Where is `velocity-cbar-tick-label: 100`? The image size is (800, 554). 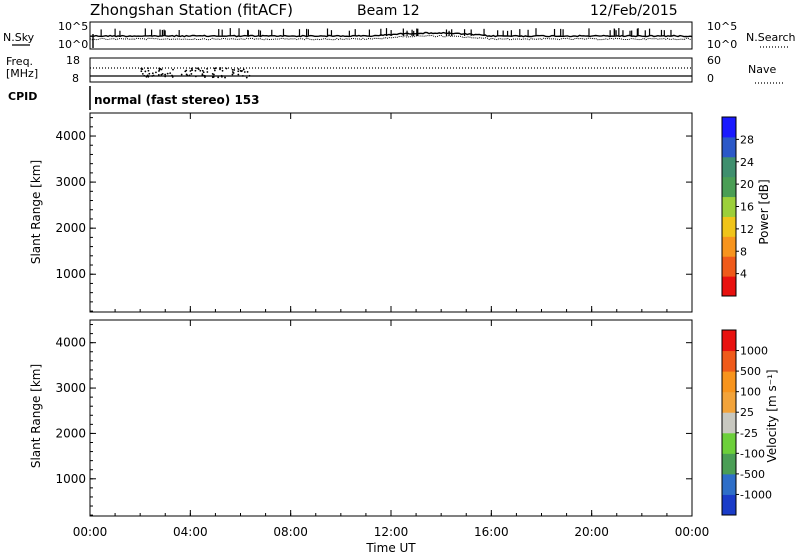 velocity-cbar-tick-label: 100 is located at coordinates (750, 392).